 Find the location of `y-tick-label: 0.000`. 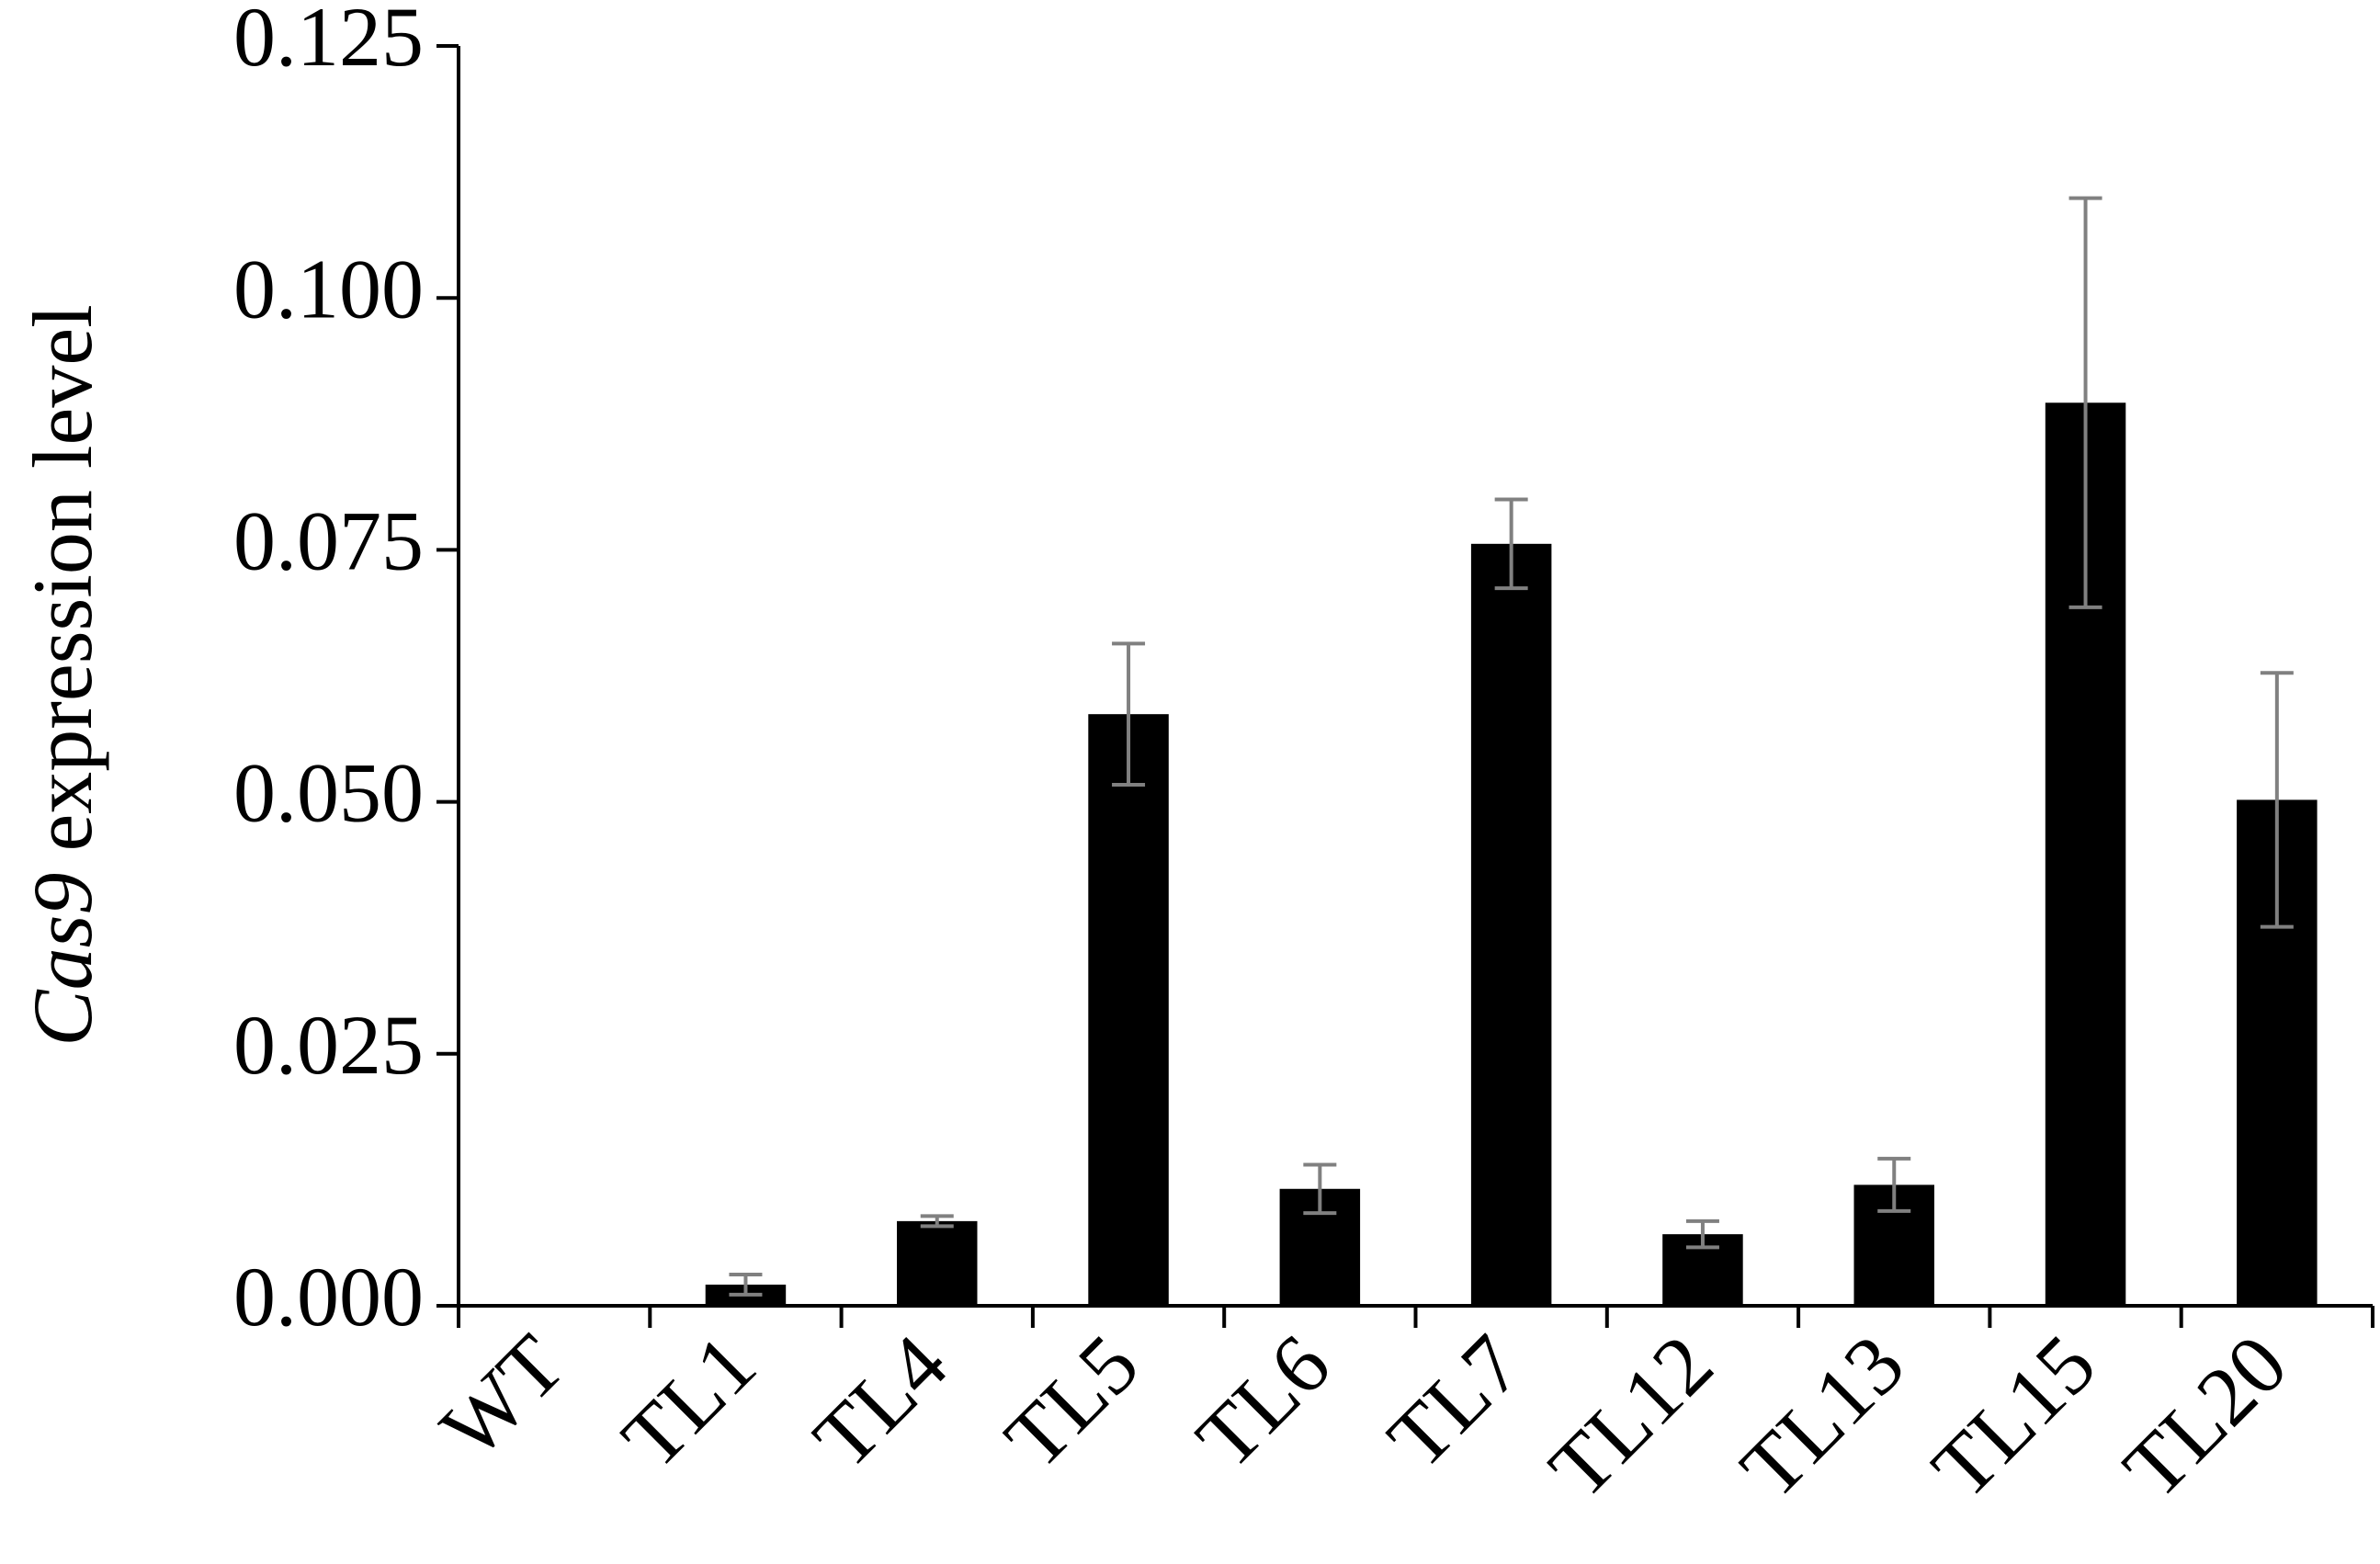

y-tick-label: 0.000 is located at coordinates (328, 1296).